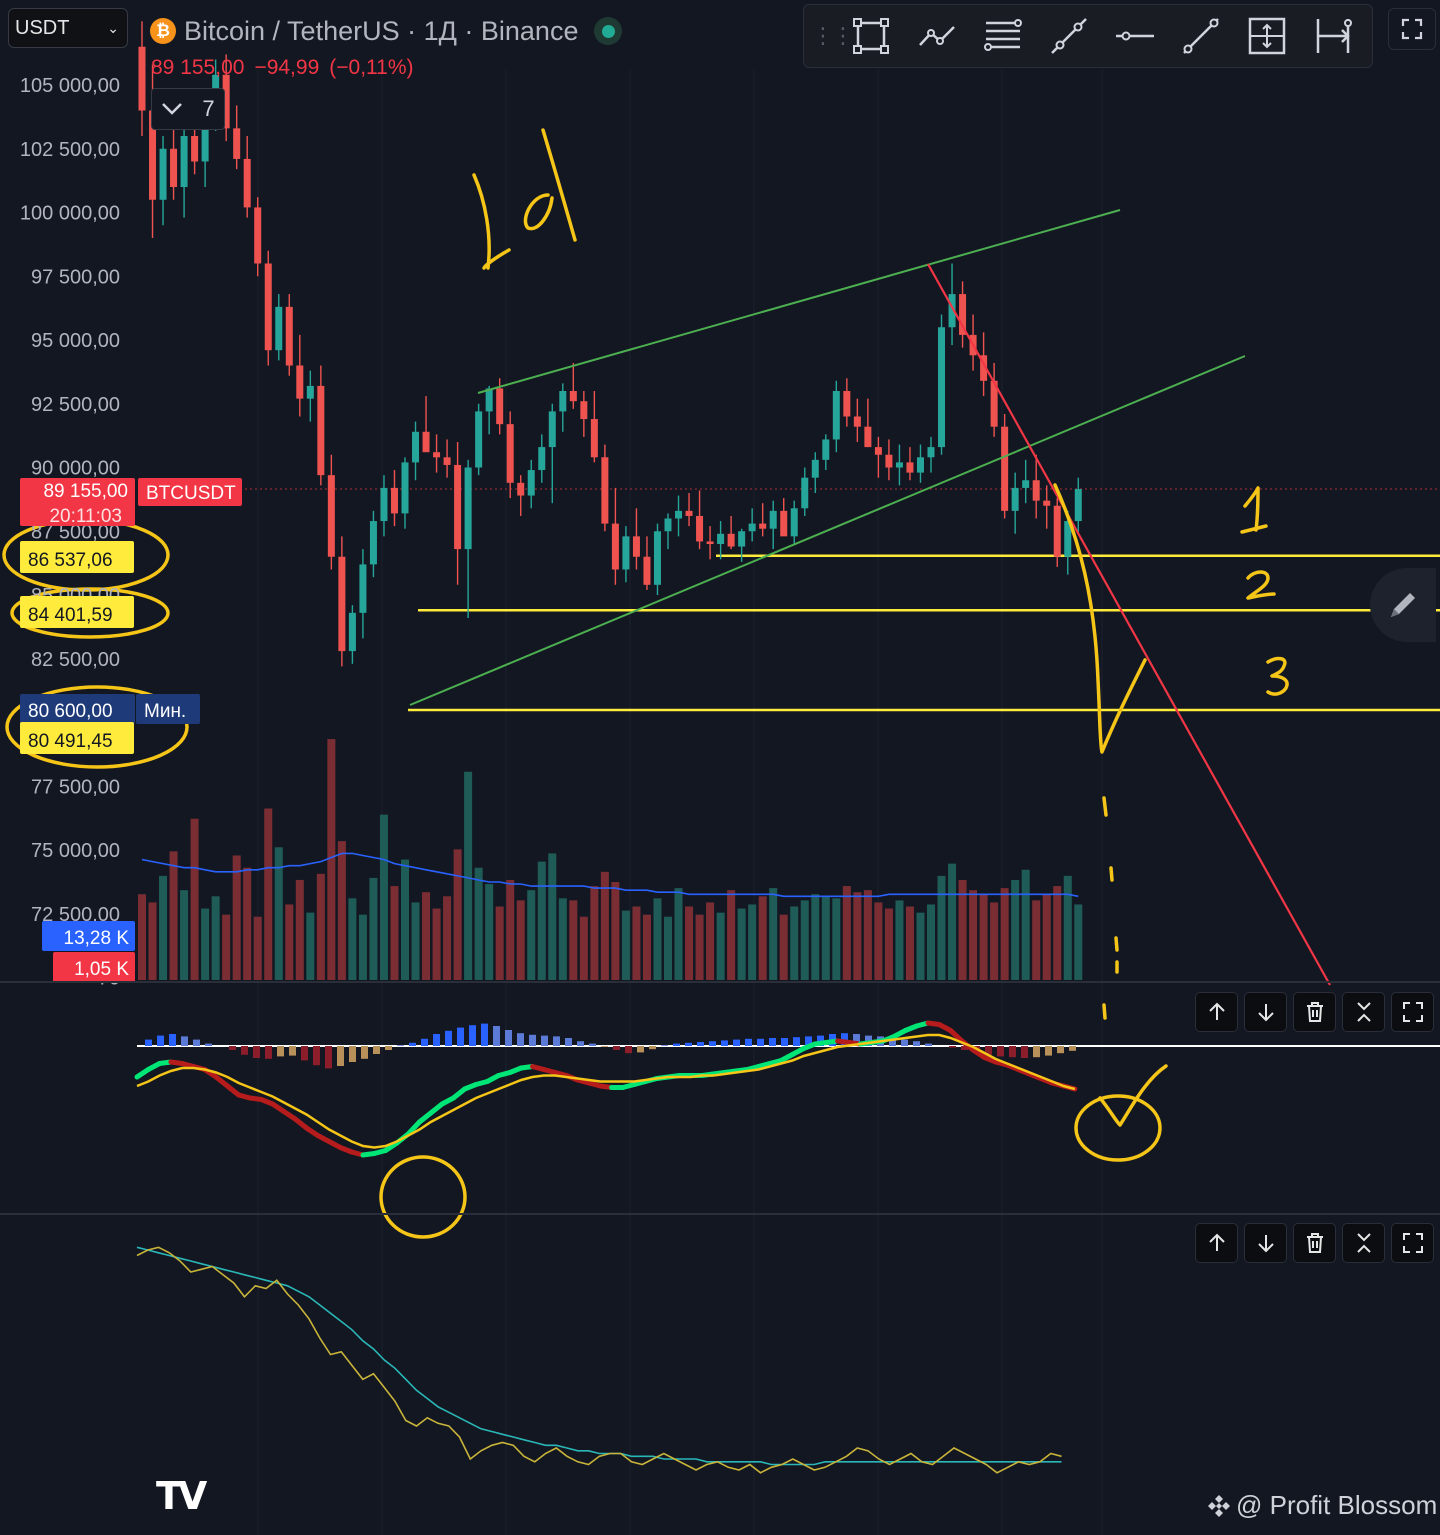  Describe the element at coordinates (608, 31) in the screenshot. I see `market-open-icon` at that location.